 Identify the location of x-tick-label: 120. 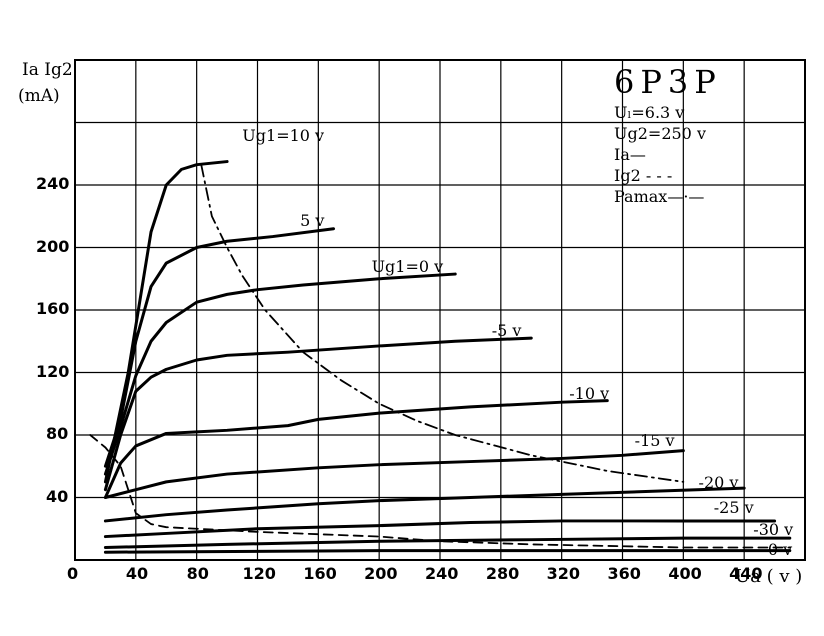
(259, 573).